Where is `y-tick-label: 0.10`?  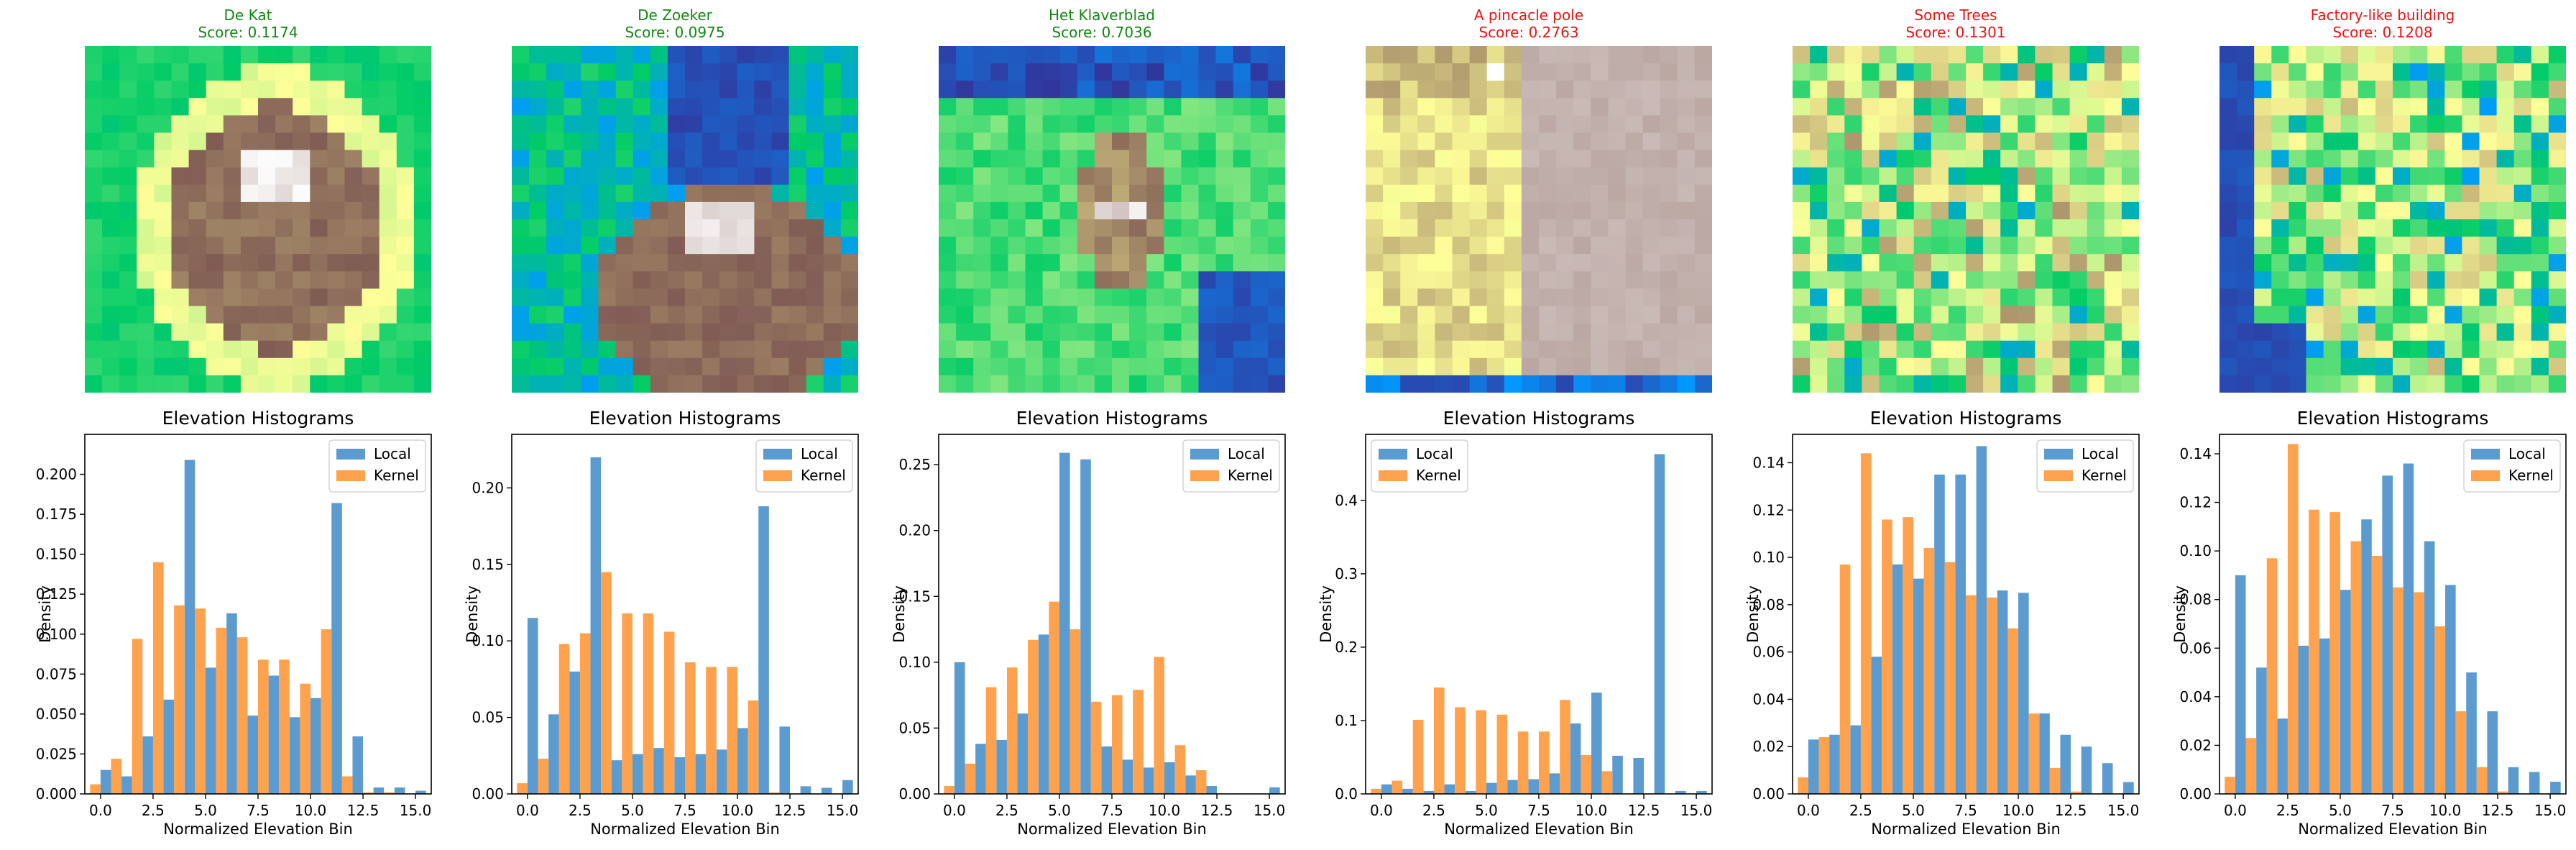
y-tick-label: 0.10 is located at coordinates (914, 662).